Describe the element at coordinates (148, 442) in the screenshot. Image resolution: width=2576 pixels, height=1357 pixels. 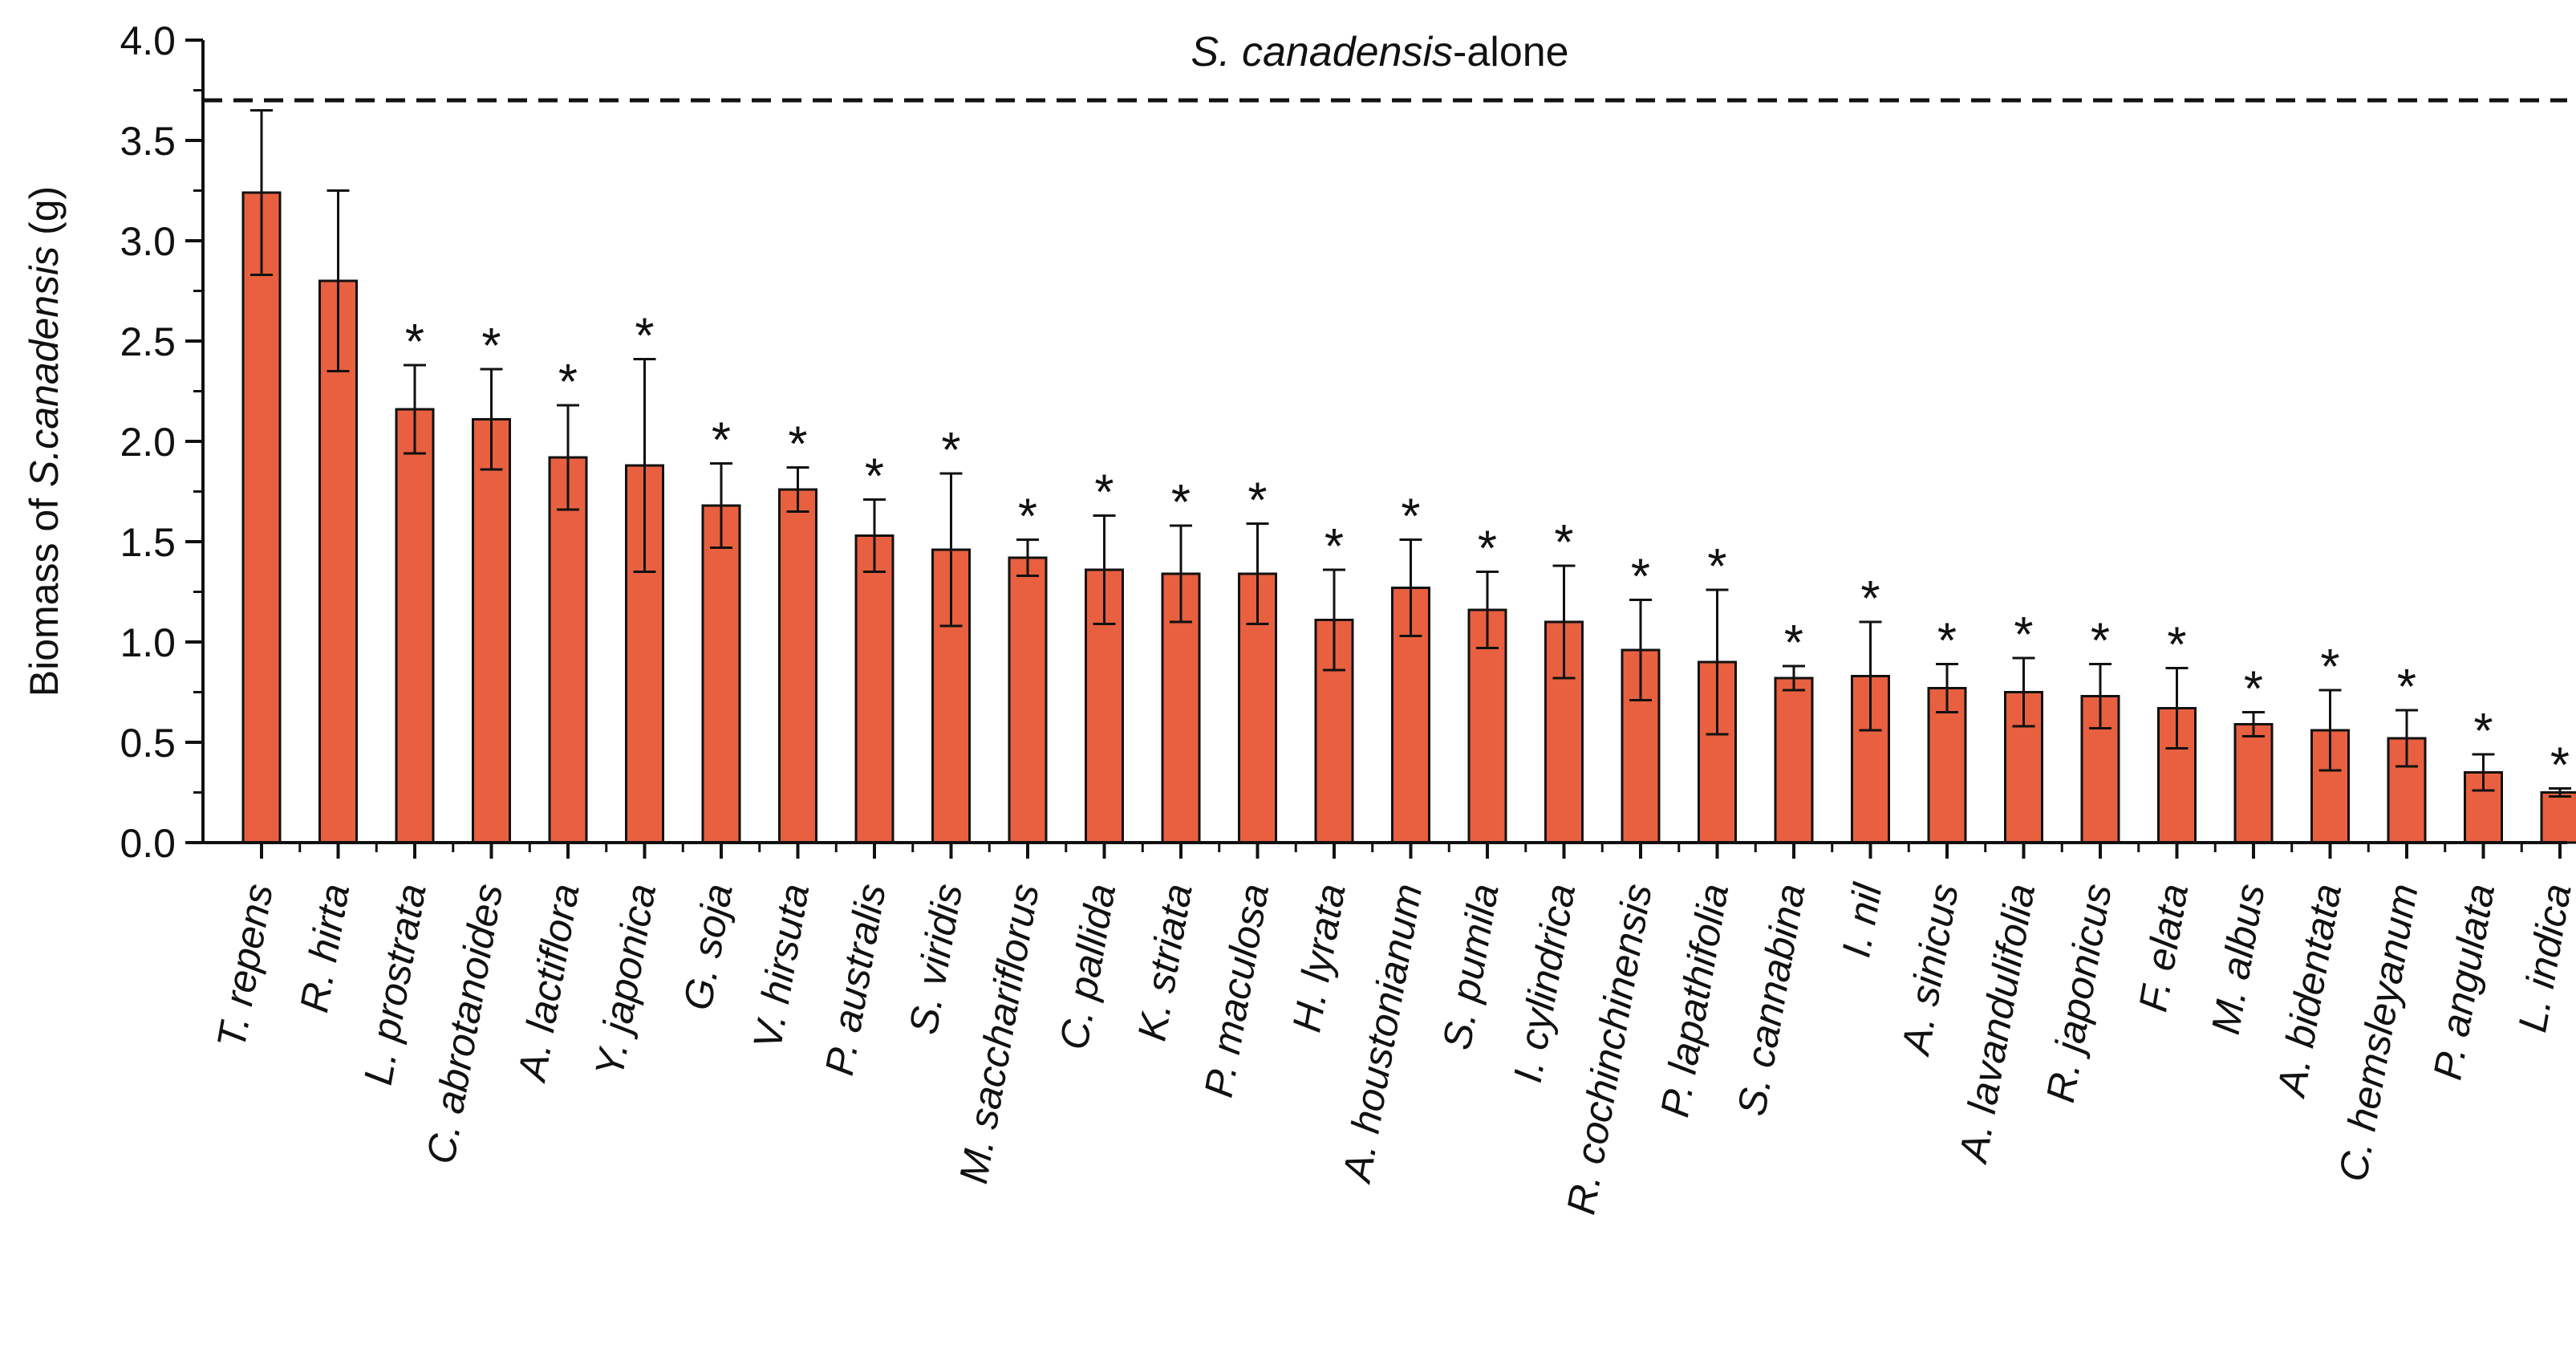
I see `y-tick-label: 2.0` at that location.